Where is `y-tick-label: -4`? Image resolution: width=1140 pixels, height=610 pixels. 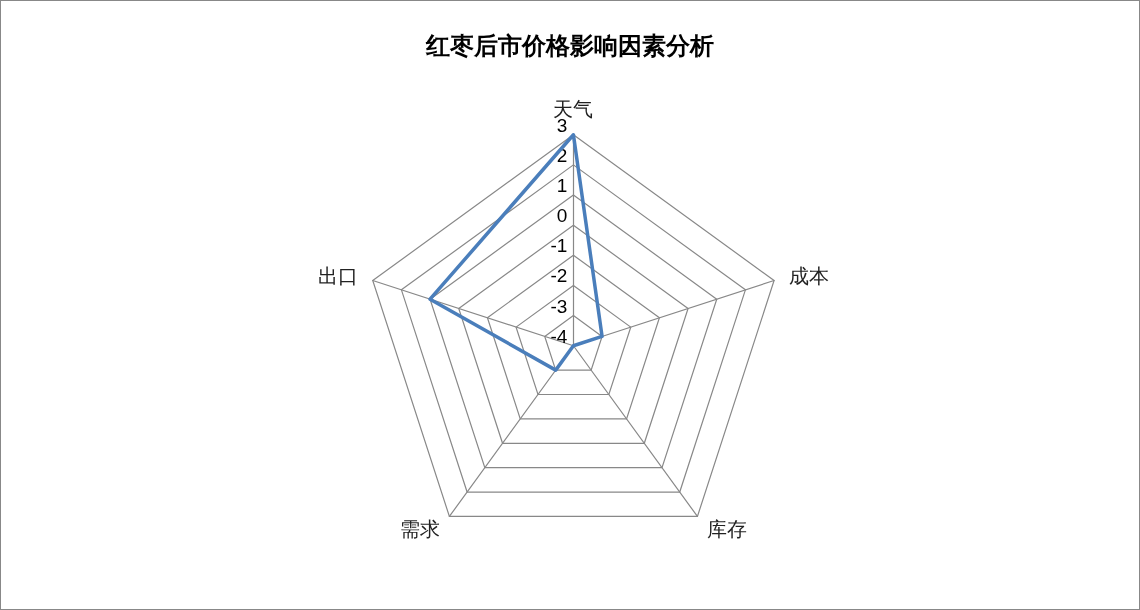 y-tick-label: -4 is located at coordinates (559, 336).